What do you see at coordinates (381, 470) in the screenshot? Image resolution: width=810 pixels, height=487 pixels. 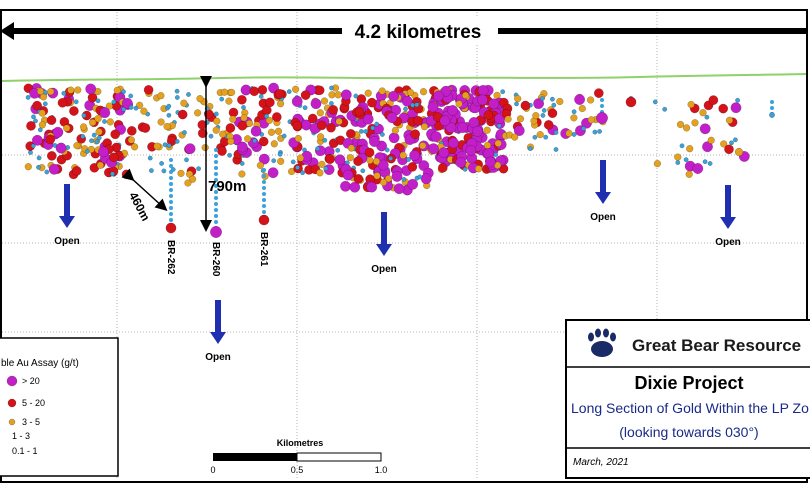 I see `scalebar-tick: 1.0` at bounding box center [381, 470].